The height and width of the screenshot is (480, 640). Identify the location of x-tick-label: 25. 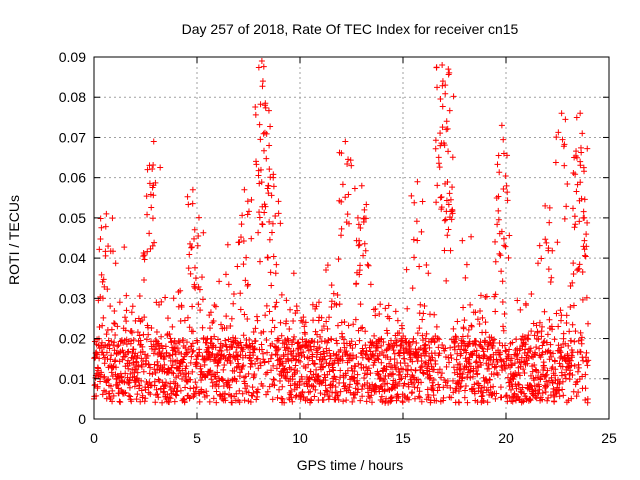
(609, 438).